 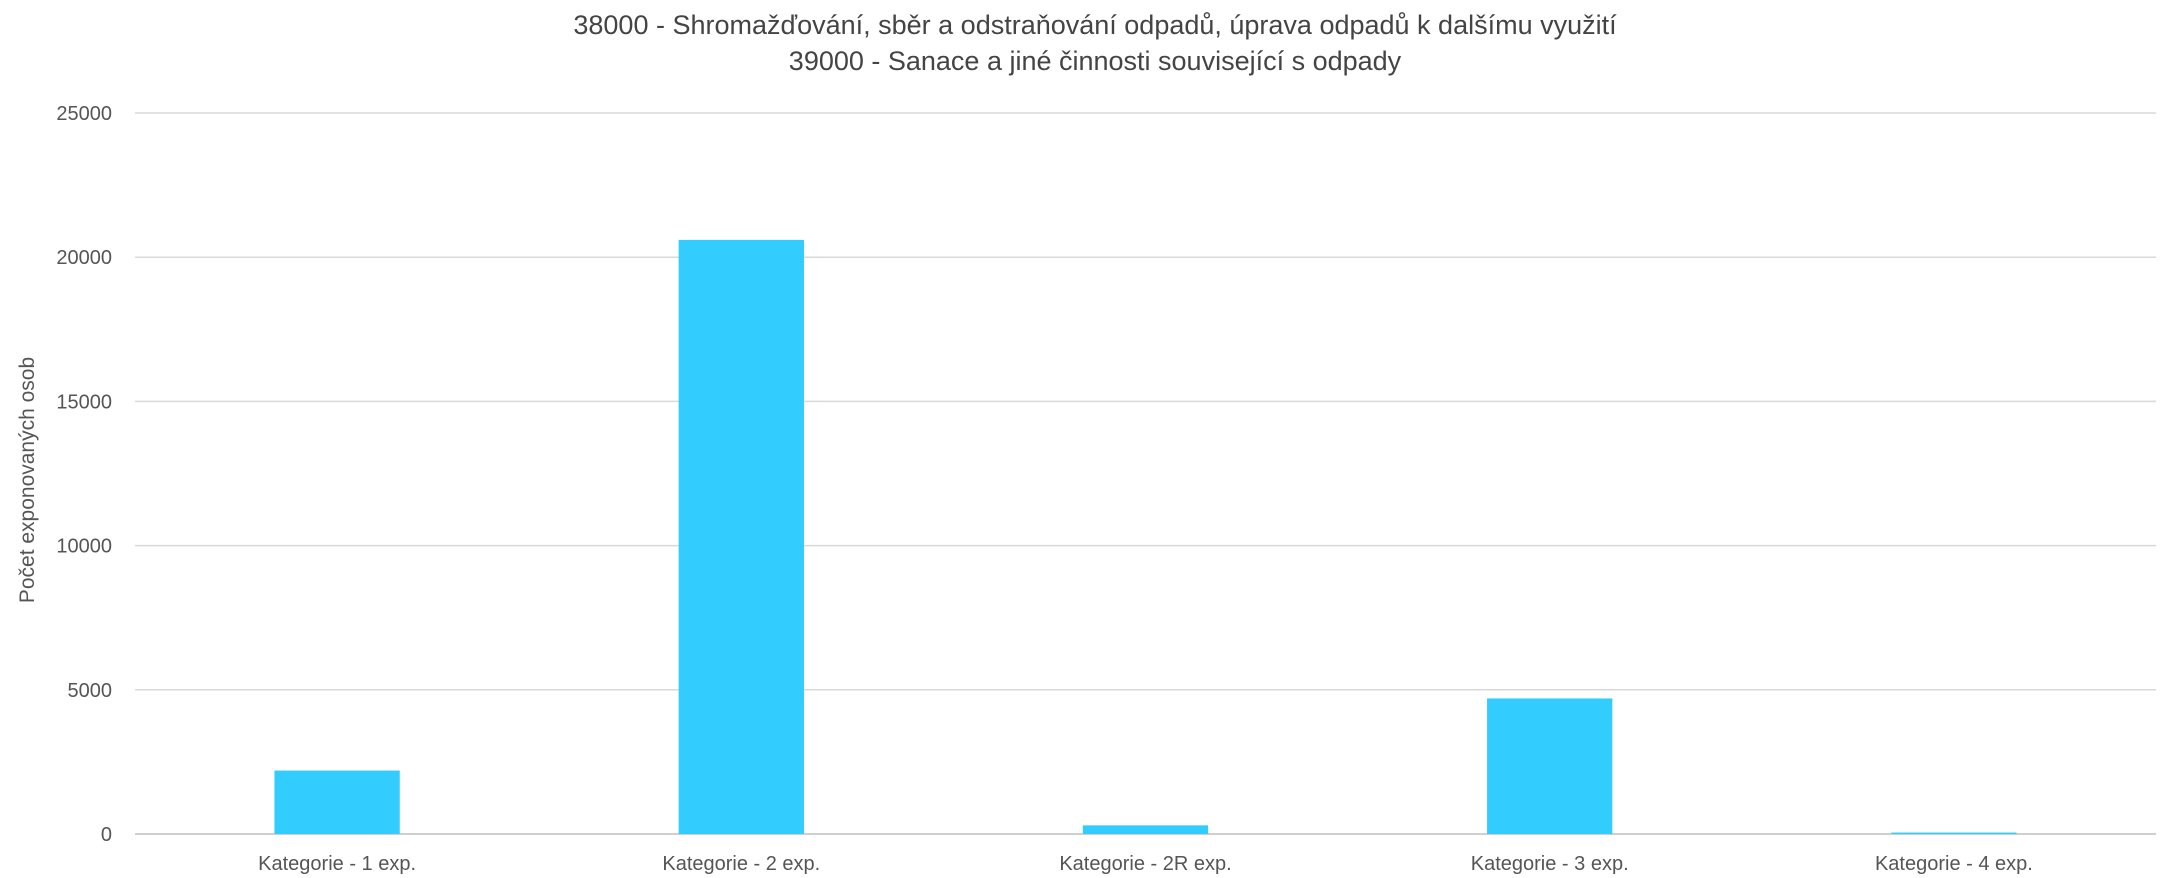 What do you see at coordinates (84, 402) in the screenshot?
I see `y-tick-label: 15000` at bounding box center [84, 402].